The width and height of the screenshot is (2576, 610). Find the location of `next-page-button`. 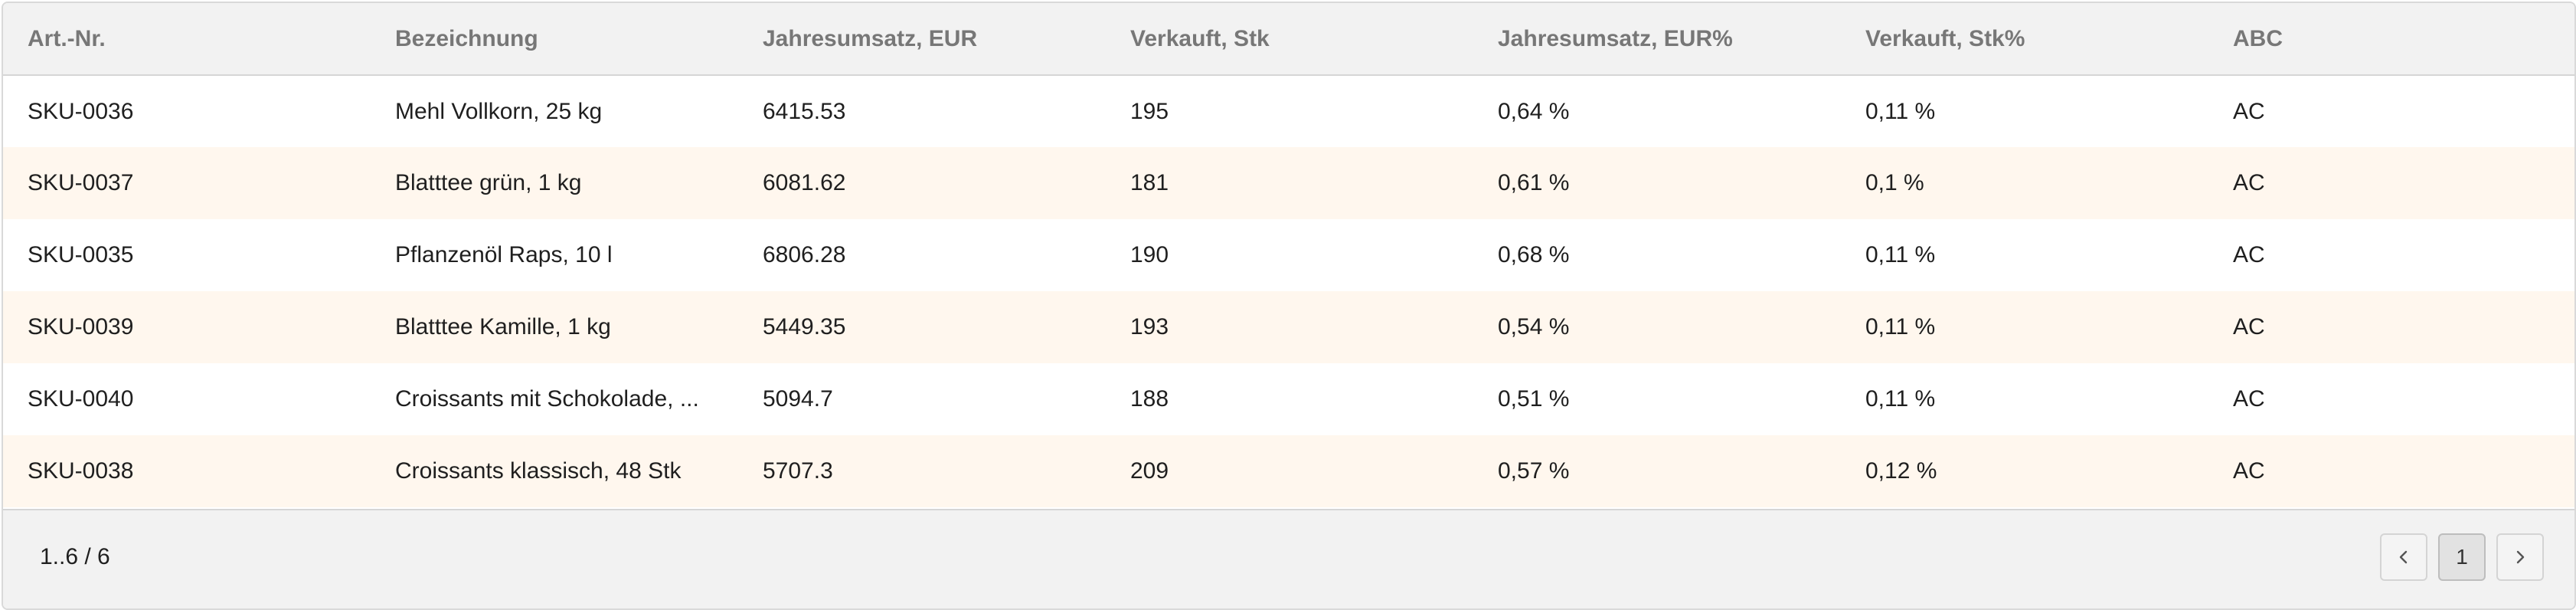

next-page-button is located at coordinates (2520, 557).